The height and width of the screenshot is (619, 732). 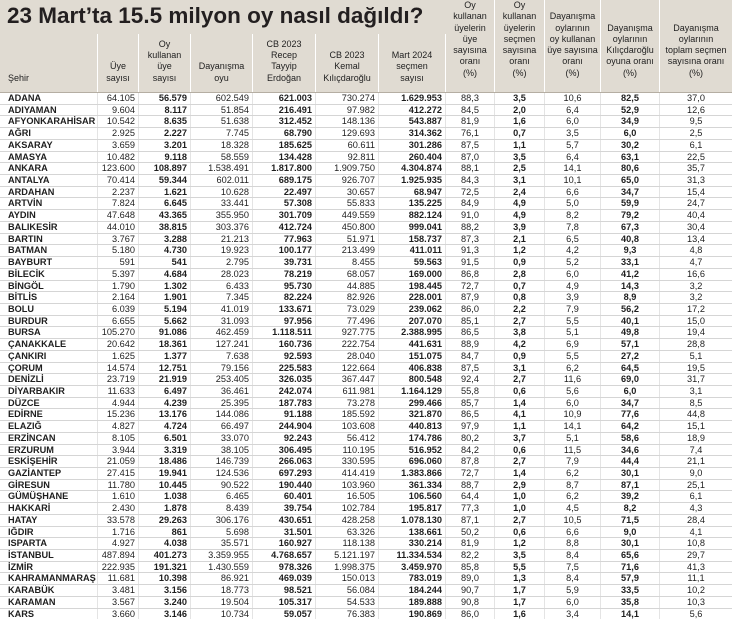 I want to click on cell-oran-uye-sayisina: 64,4, so click(x=470, y=497).